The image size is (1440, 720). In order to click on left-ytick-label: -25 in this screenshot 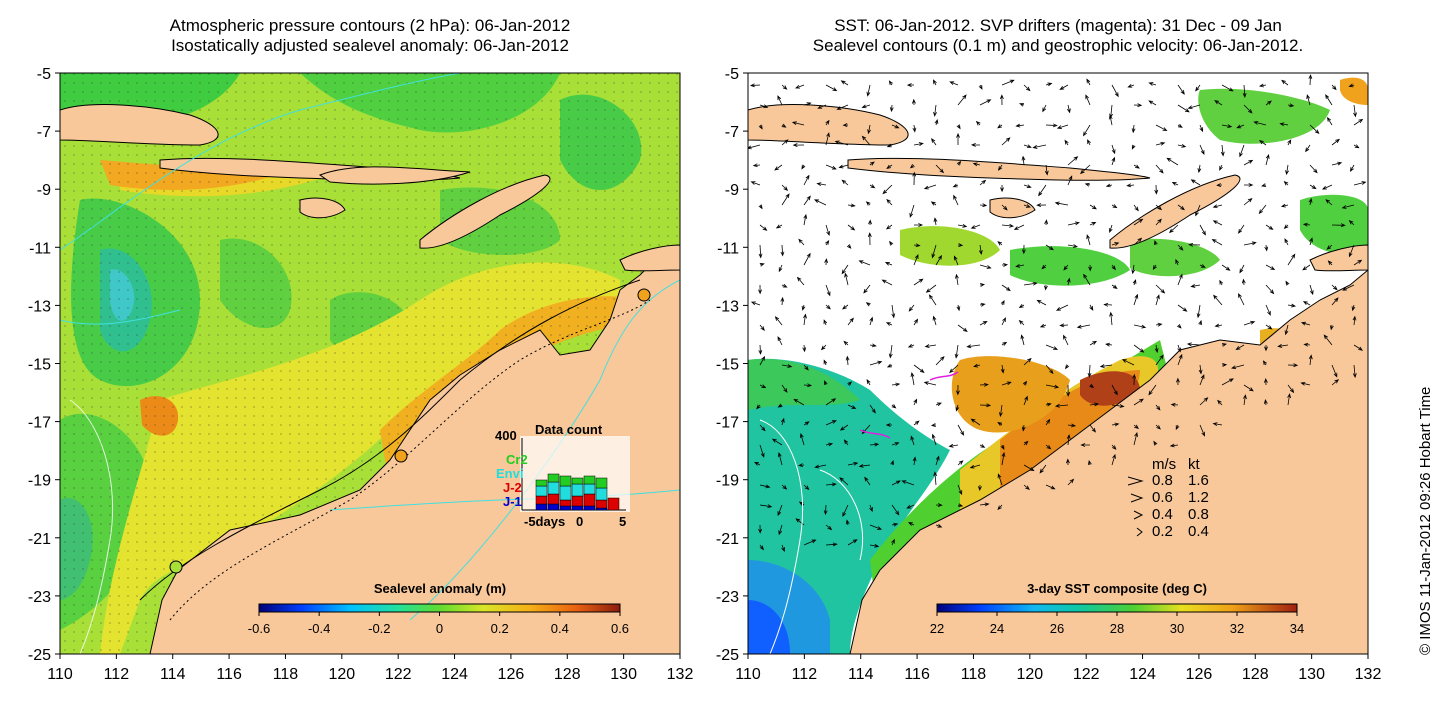, I will do `click(39, 655)`.